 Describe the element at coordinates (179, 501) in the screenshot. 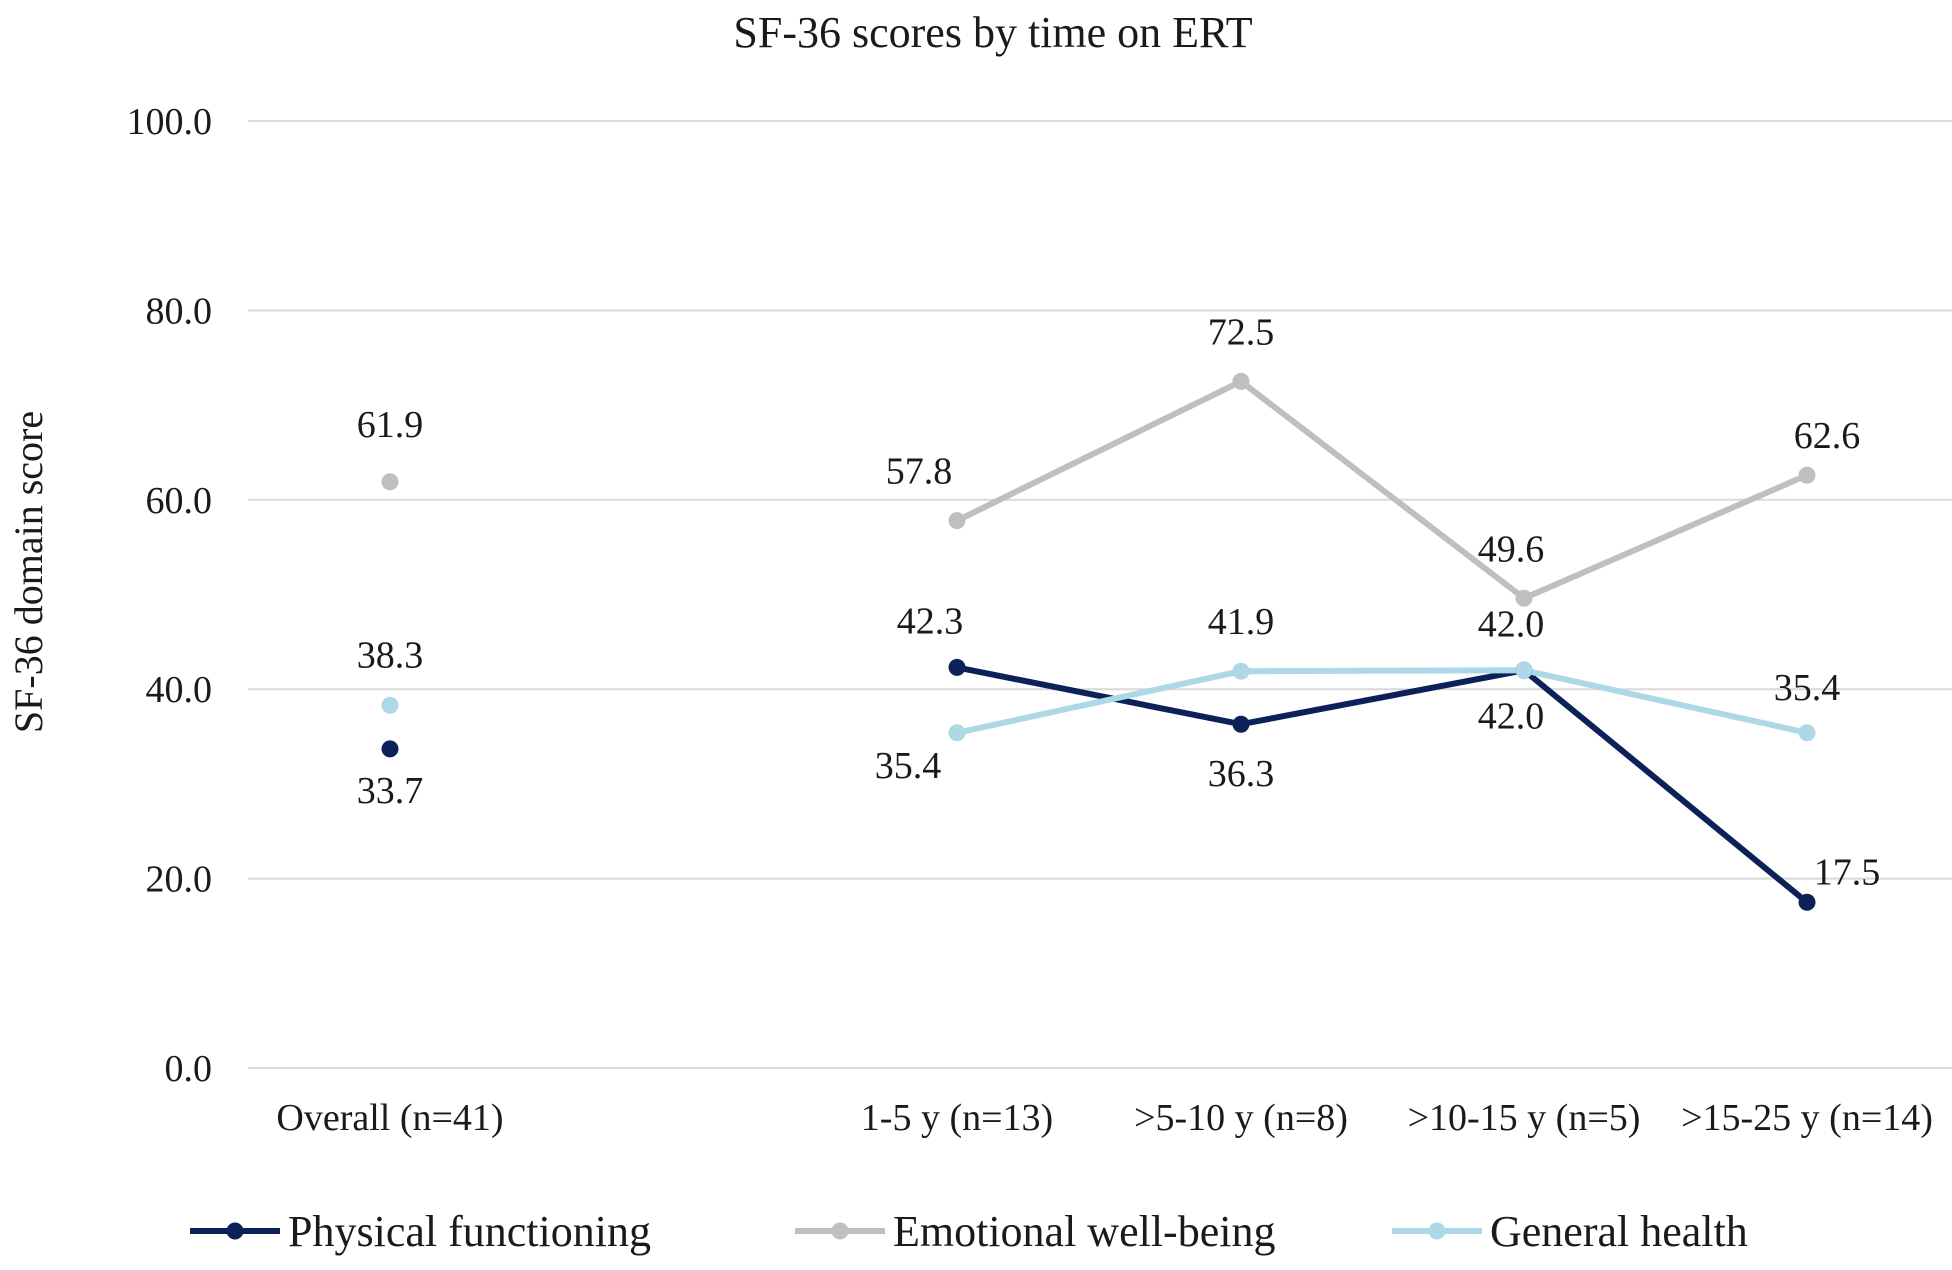

I see `y-tick-label: 60.0` at that location.